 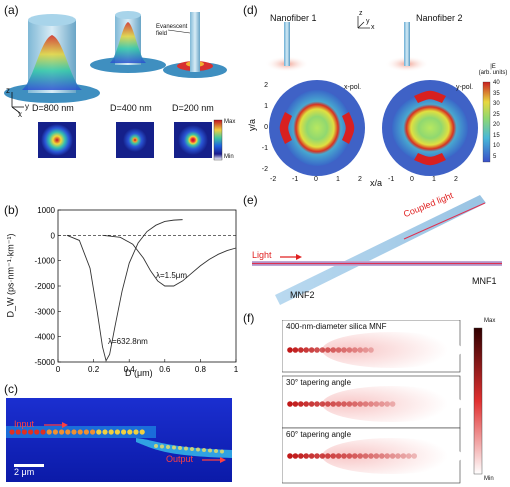 What do you see at coordinates (10, 275) in the screenshot?
I see `chart-ylabel: D_W (ps·nm⁻¹·km⁻¹)` at bounding box center [10, 275].